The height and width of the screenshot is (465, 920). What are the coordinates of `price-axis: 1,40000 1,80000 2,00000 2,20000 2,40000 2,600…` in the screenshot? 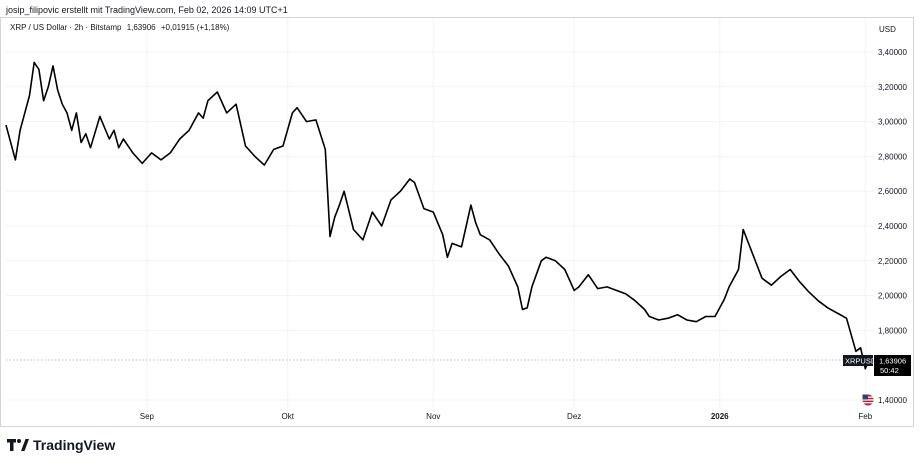 It's located at (892, 226).